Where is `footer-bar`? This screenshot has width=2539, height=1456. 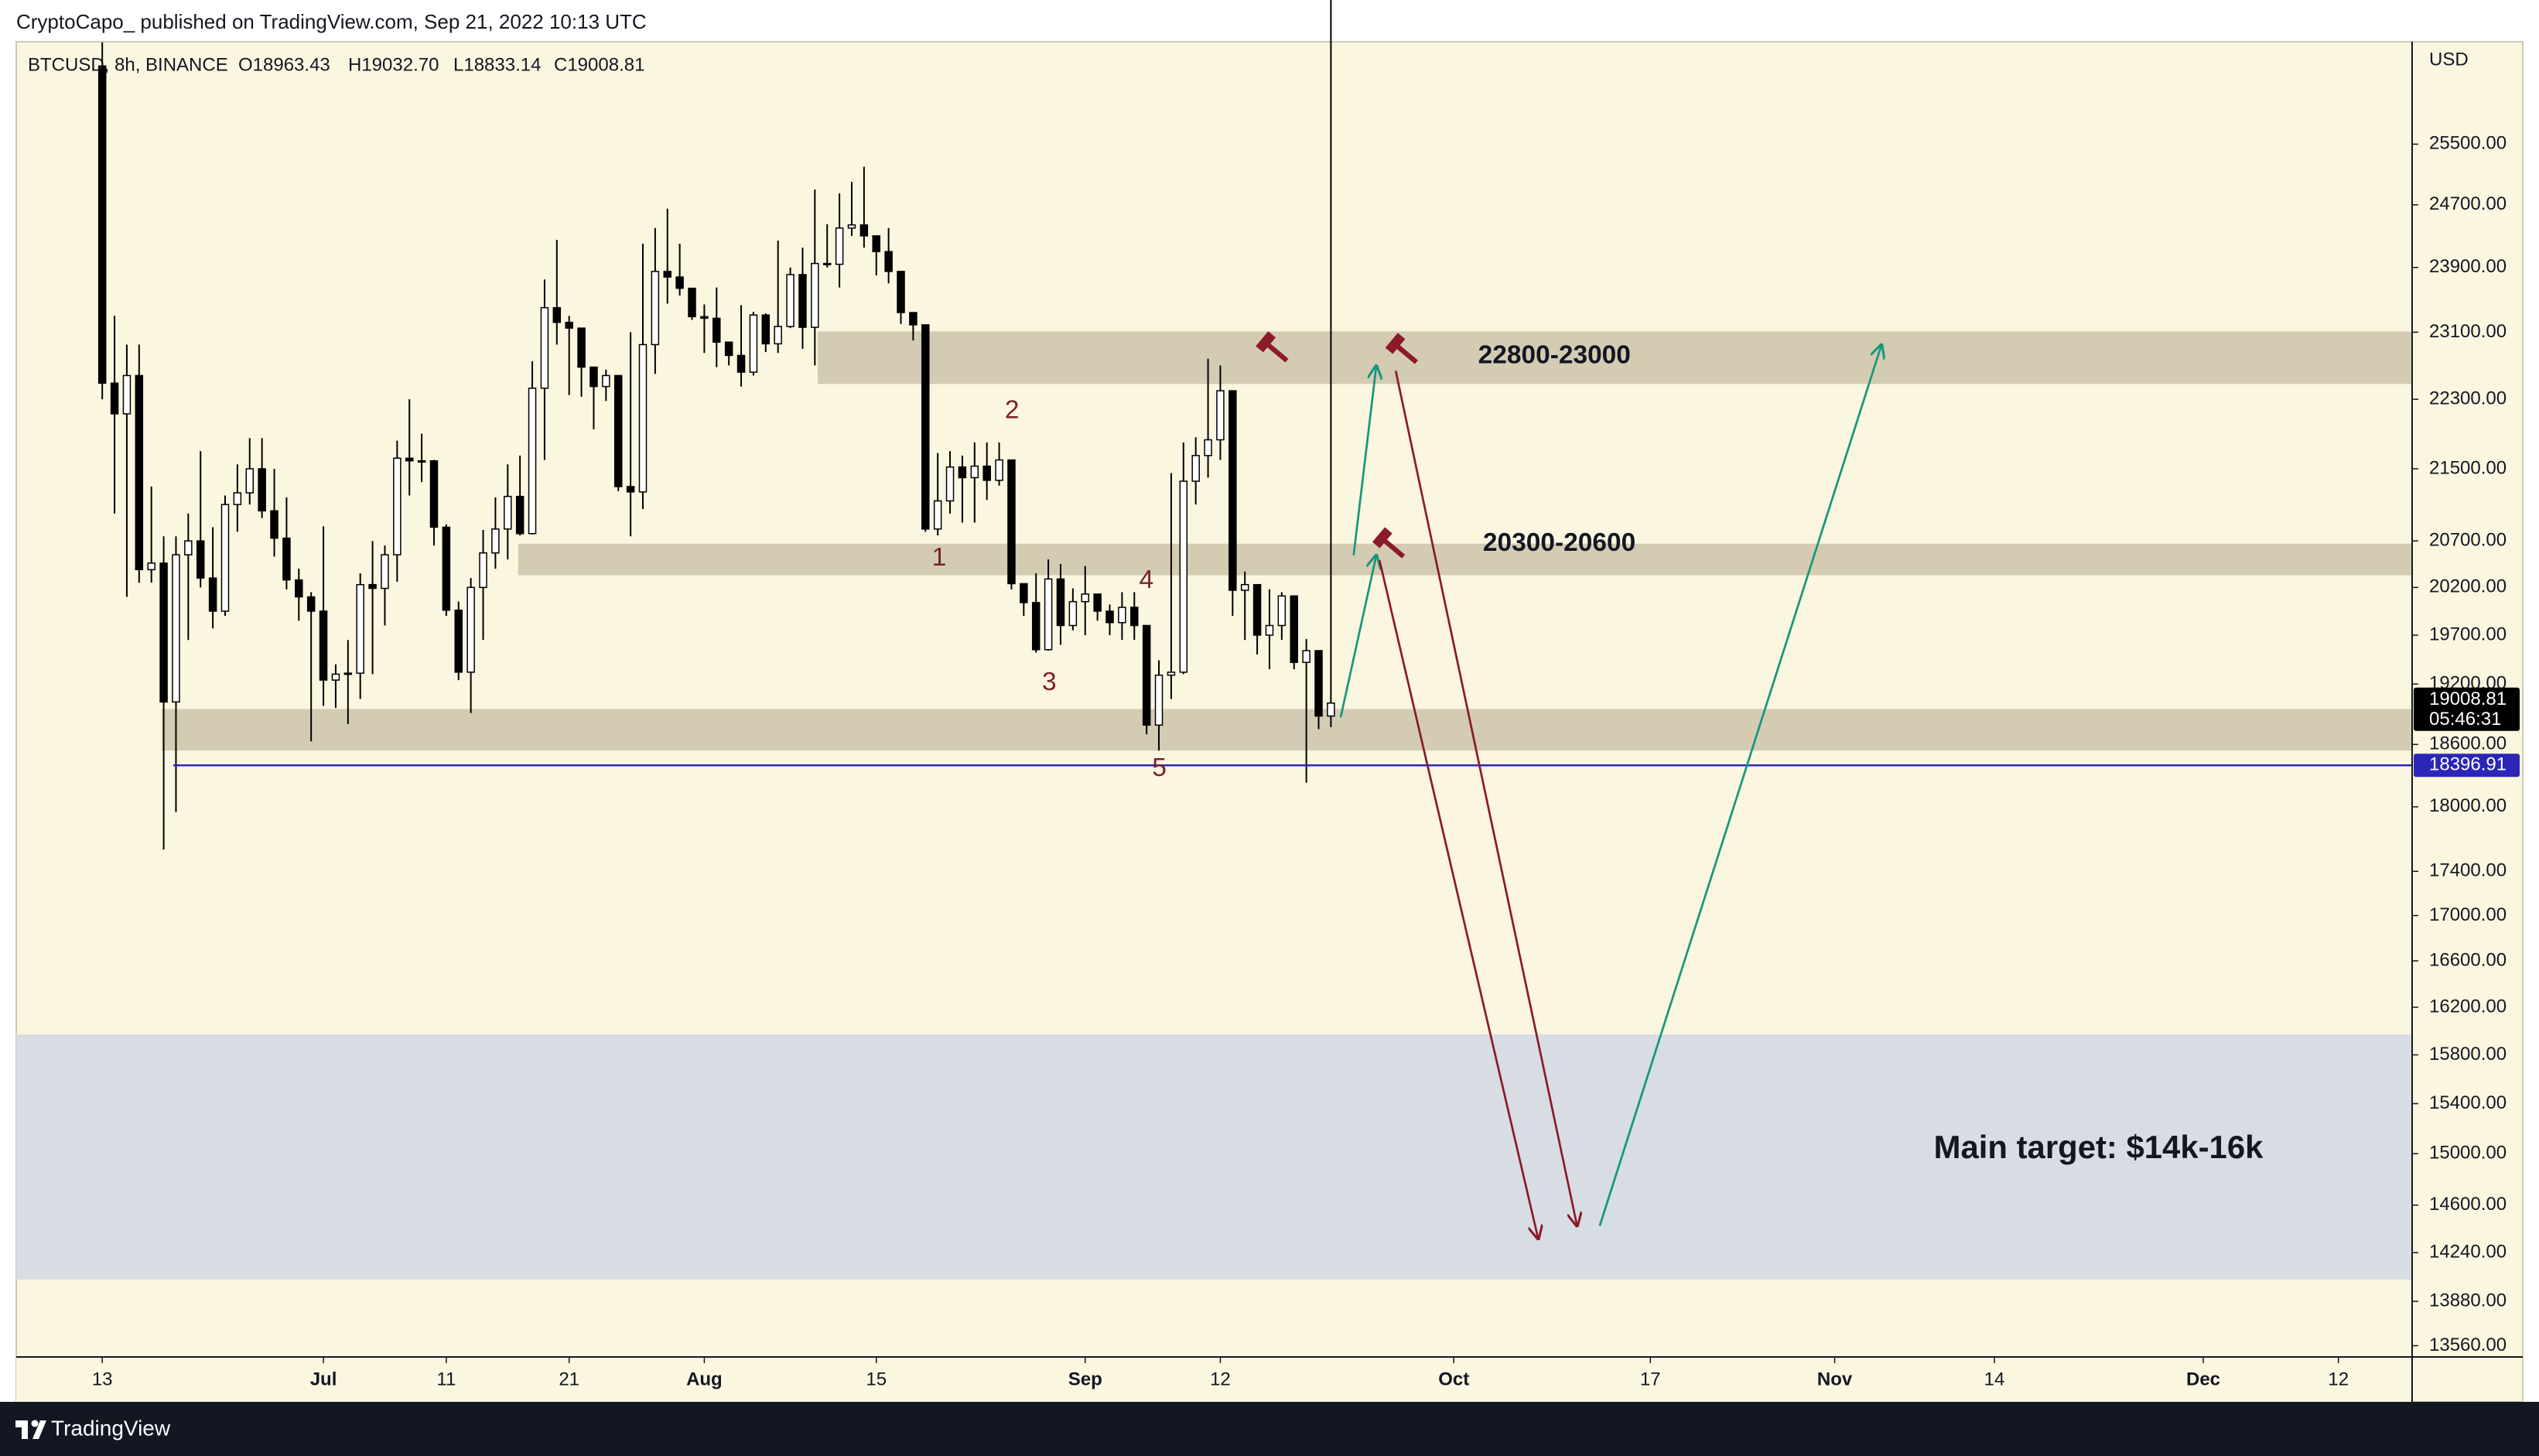 footer-bar is located at coordinates (1269, 1429).